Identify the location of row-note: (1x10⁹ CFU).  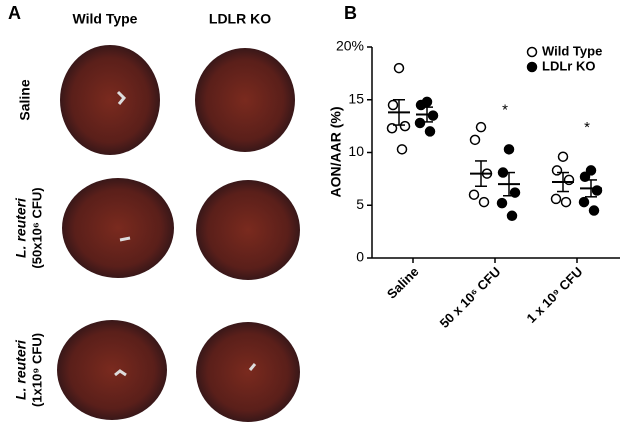
(36, 370).